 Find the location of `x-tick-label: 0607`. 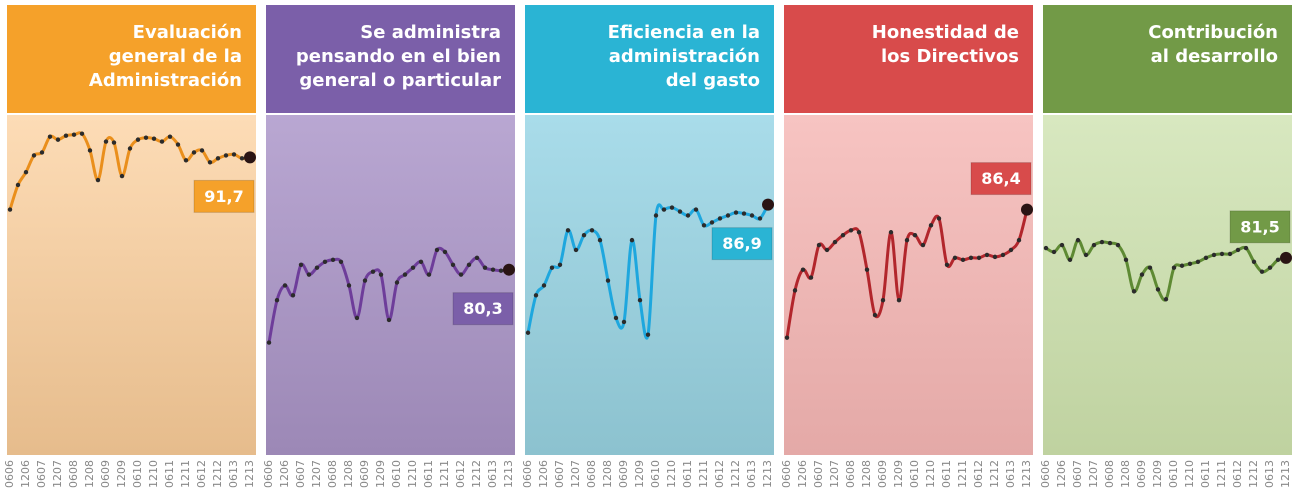

x-tick-label: 0607 is located at coordinates (41, 474).